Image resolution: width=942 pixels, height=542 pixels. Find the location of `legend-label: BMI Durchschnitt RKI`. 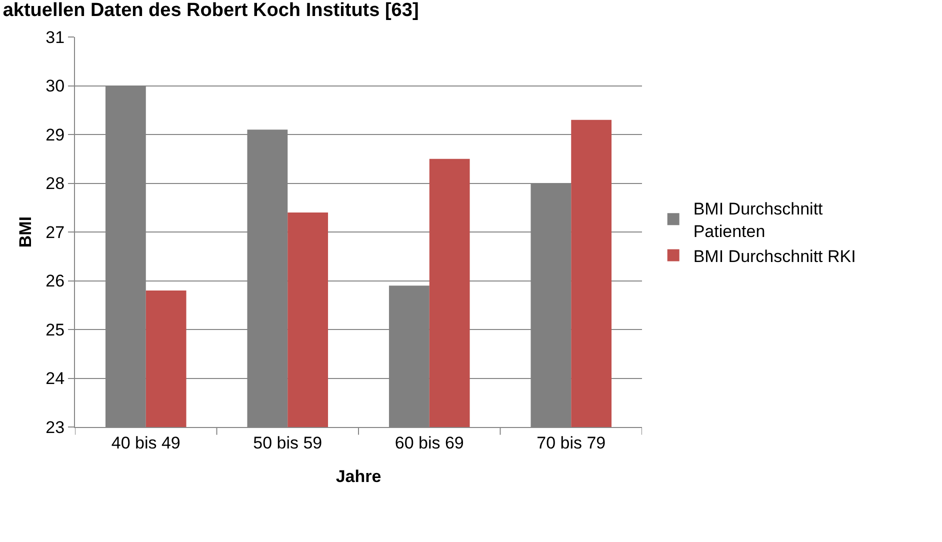

legend-label: BMI Durchschnitt RKI is located at coordinates (774, 256).